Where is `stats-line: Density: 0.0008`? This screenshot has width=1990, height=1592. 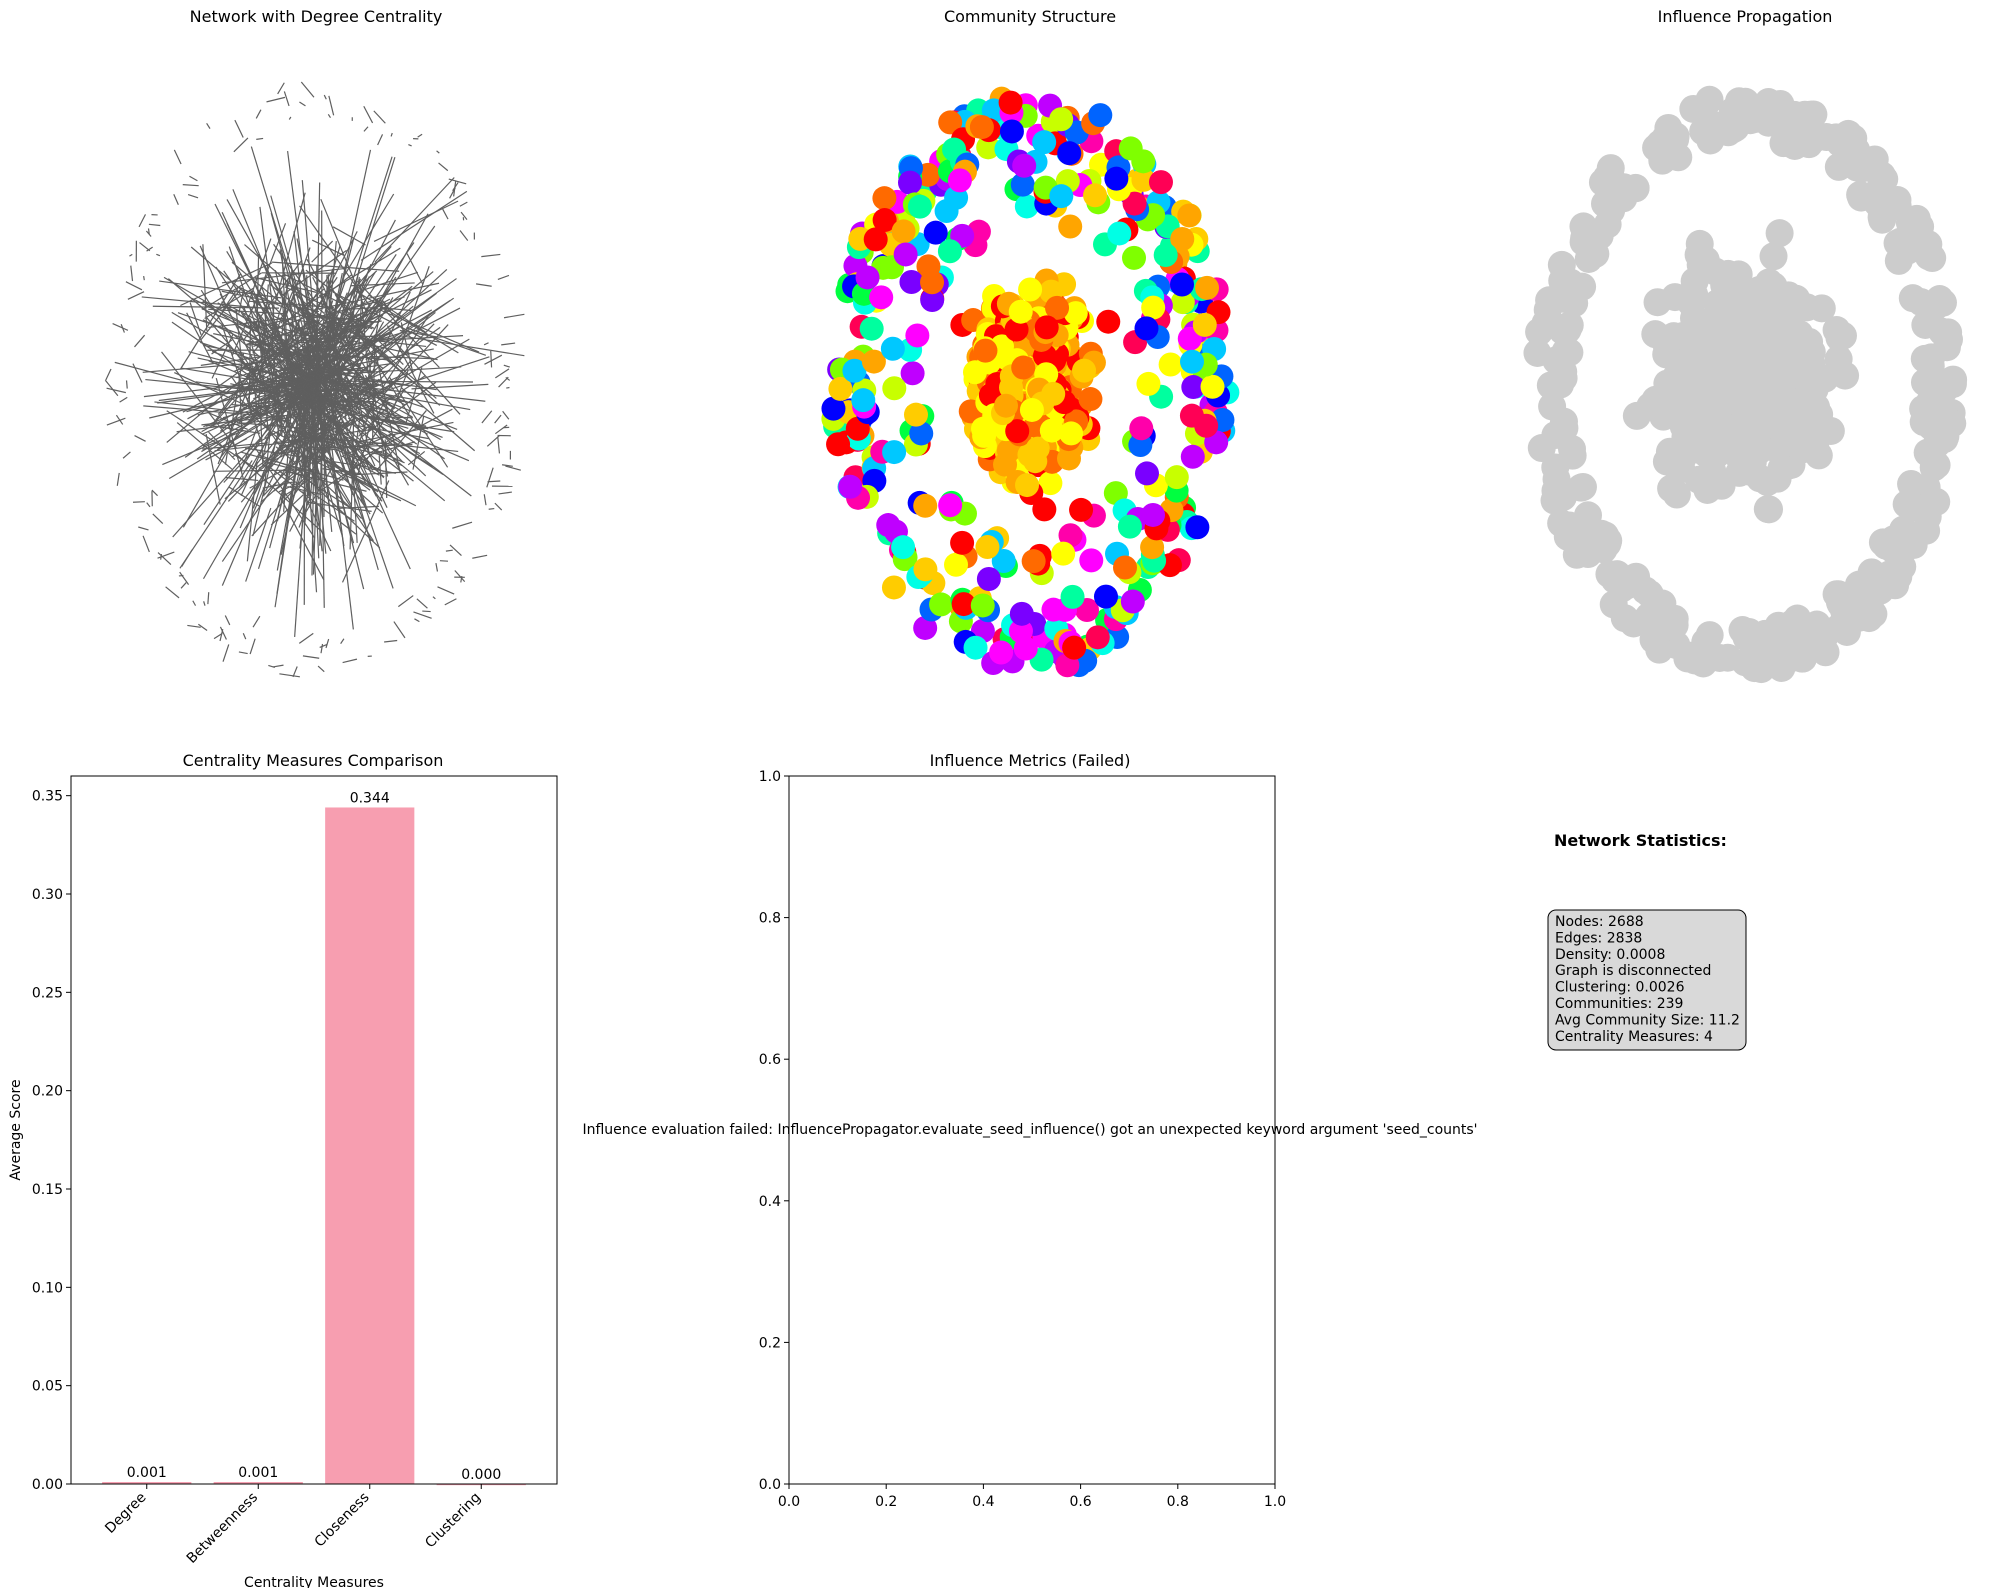 stats-line: Density: 0.0008 is located at coordinates (1610, 955).